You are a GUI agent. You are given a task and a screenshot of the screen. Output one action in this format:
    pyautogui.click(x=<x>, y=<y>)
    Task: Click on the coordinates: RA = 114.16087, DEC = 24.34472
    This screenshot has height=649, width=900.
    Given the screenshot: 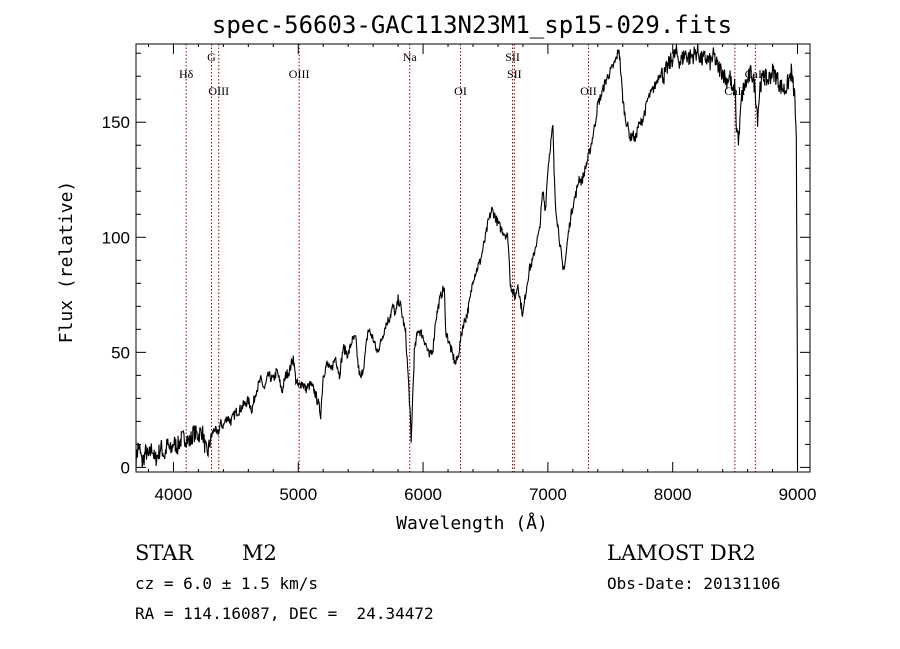 What is the action you would take?
    pyautogui.click(x=284, y=613)
    